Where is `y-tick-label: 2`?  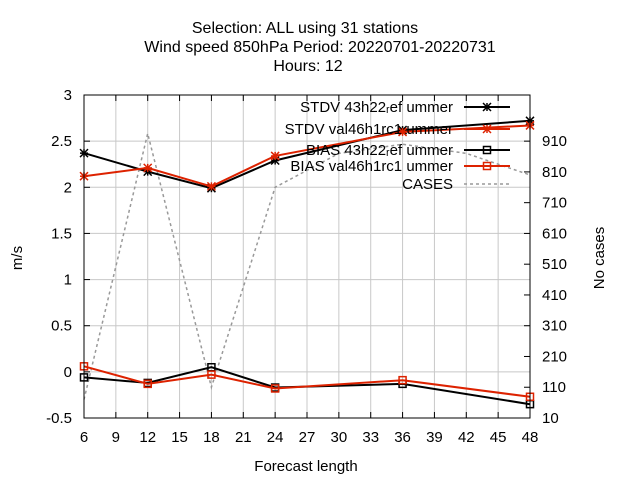 y-tick-label: 2 is located at coordinates (68, 187).